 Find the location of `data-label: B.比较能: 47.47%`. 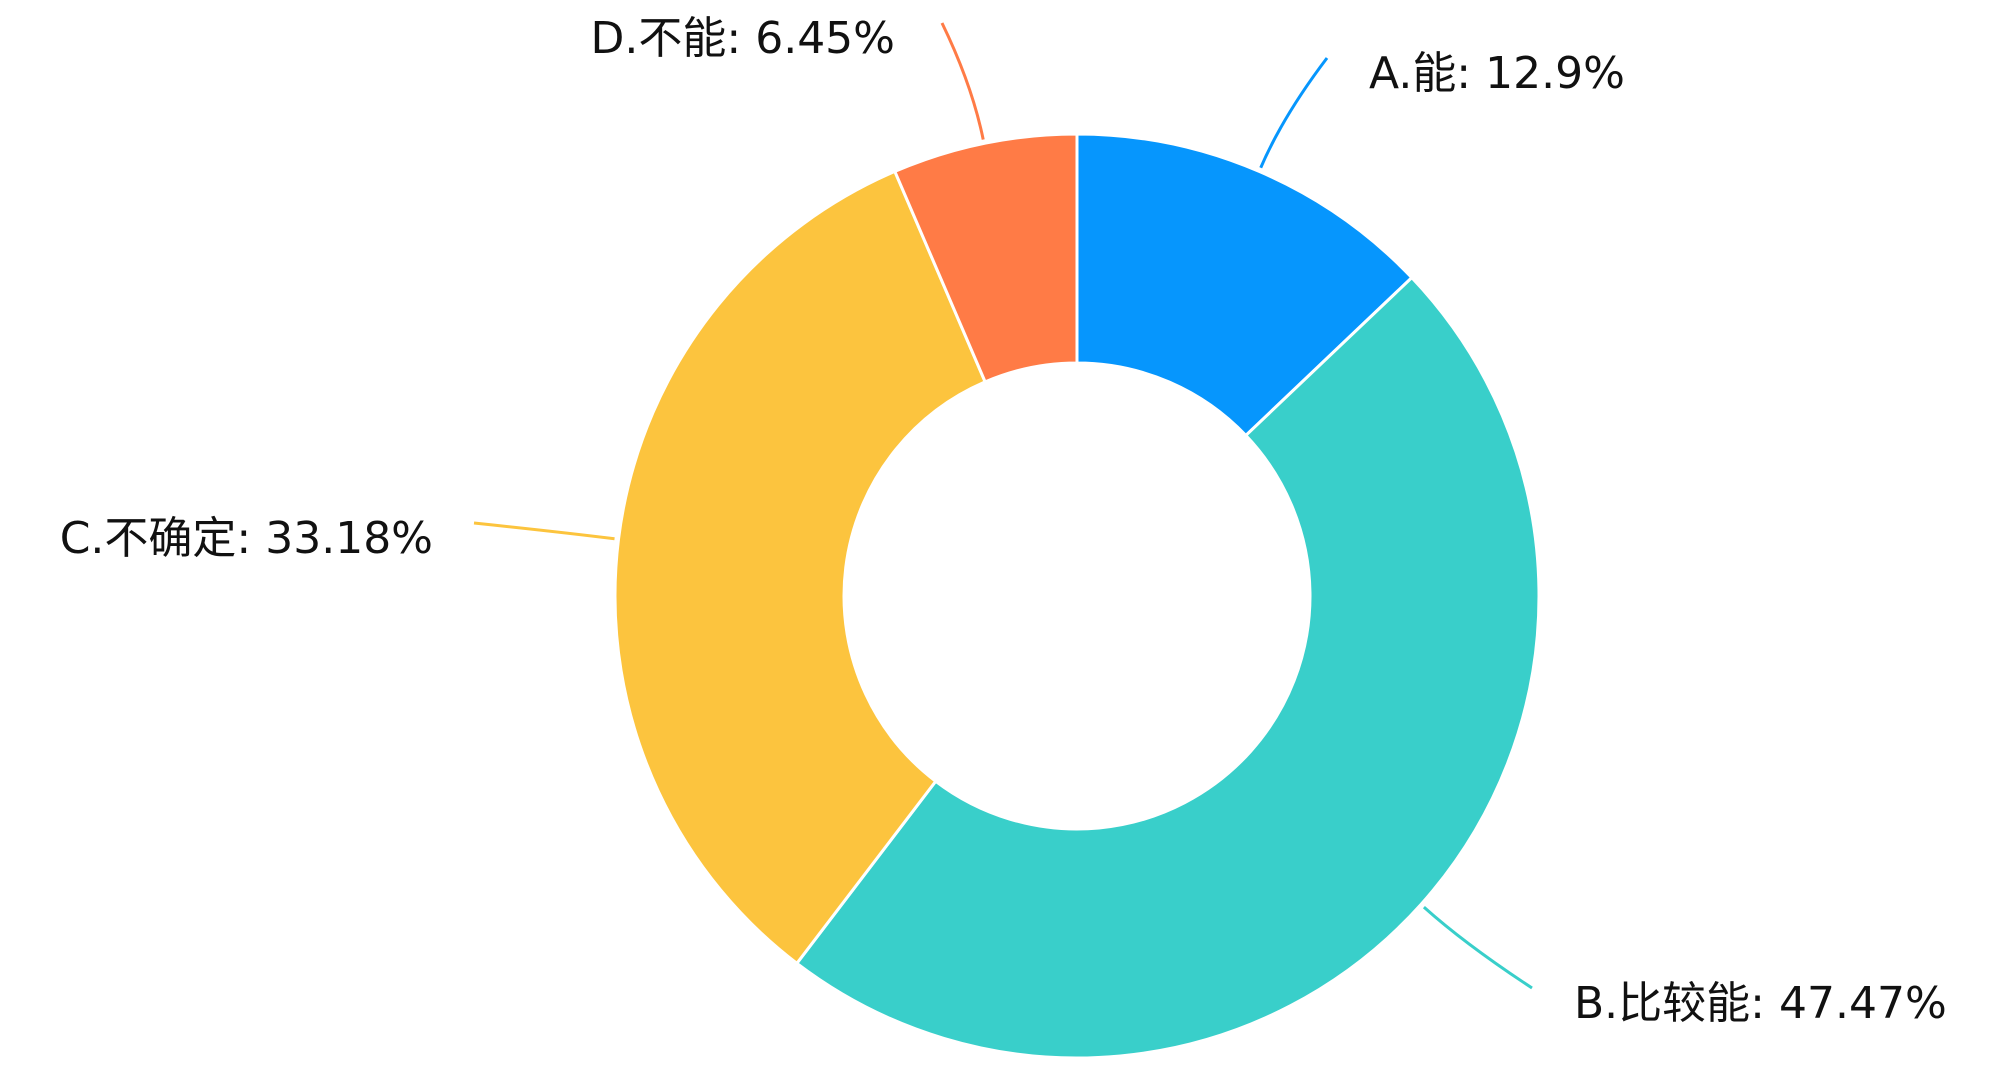

data-label: B.比较能: 47.47% is located at coordinates (1760, 1003).